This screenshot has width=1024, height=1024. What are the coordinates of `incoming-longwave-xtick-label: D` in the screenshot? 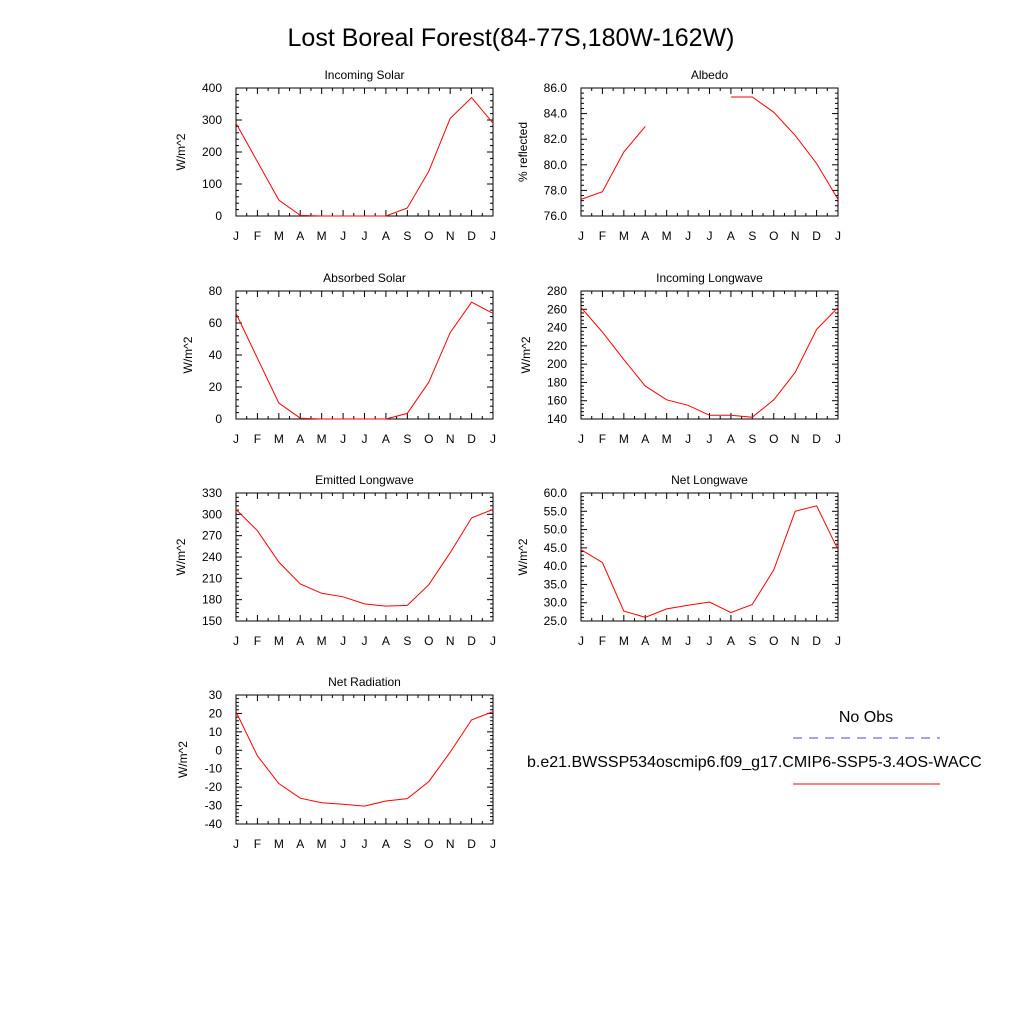 It's located at (816, 439).